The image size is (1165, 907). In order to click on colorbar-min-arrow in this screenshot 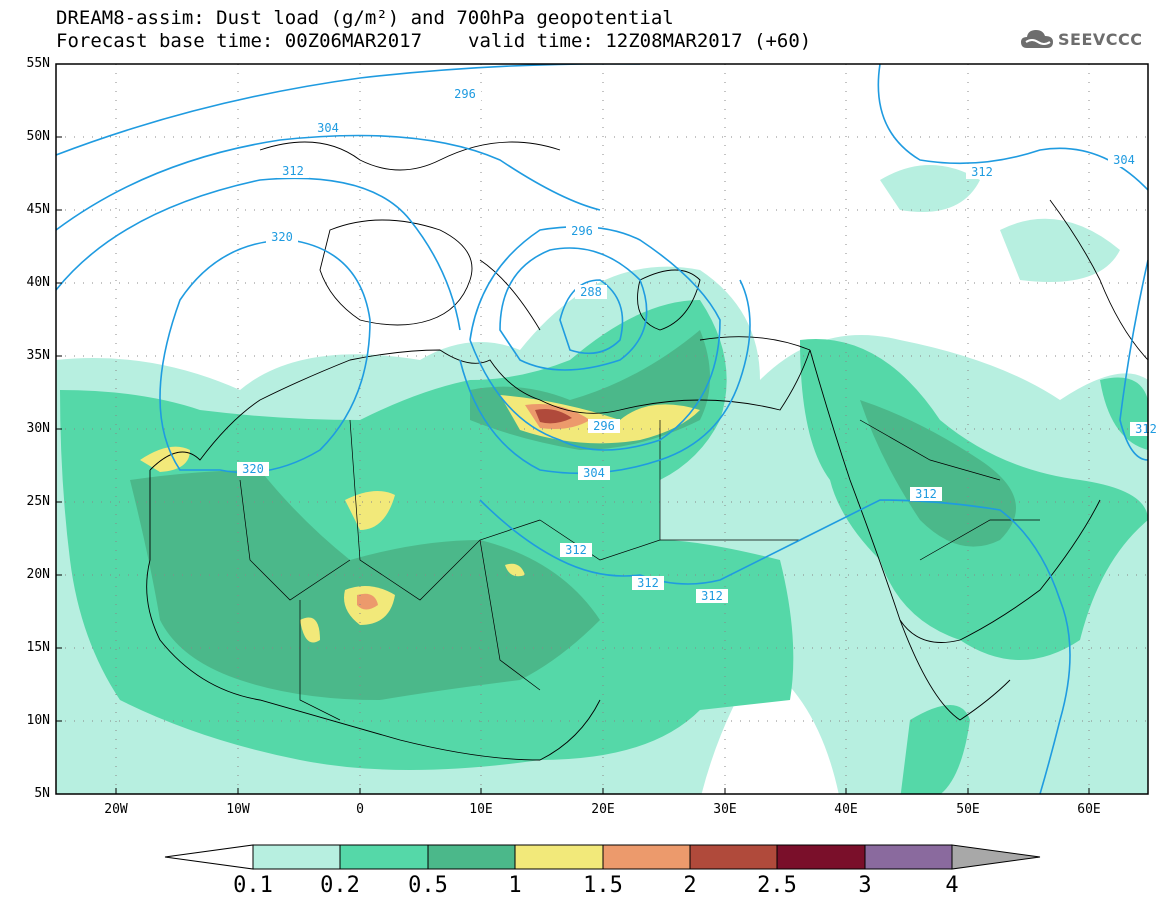, I will do `click(209, 857)`.